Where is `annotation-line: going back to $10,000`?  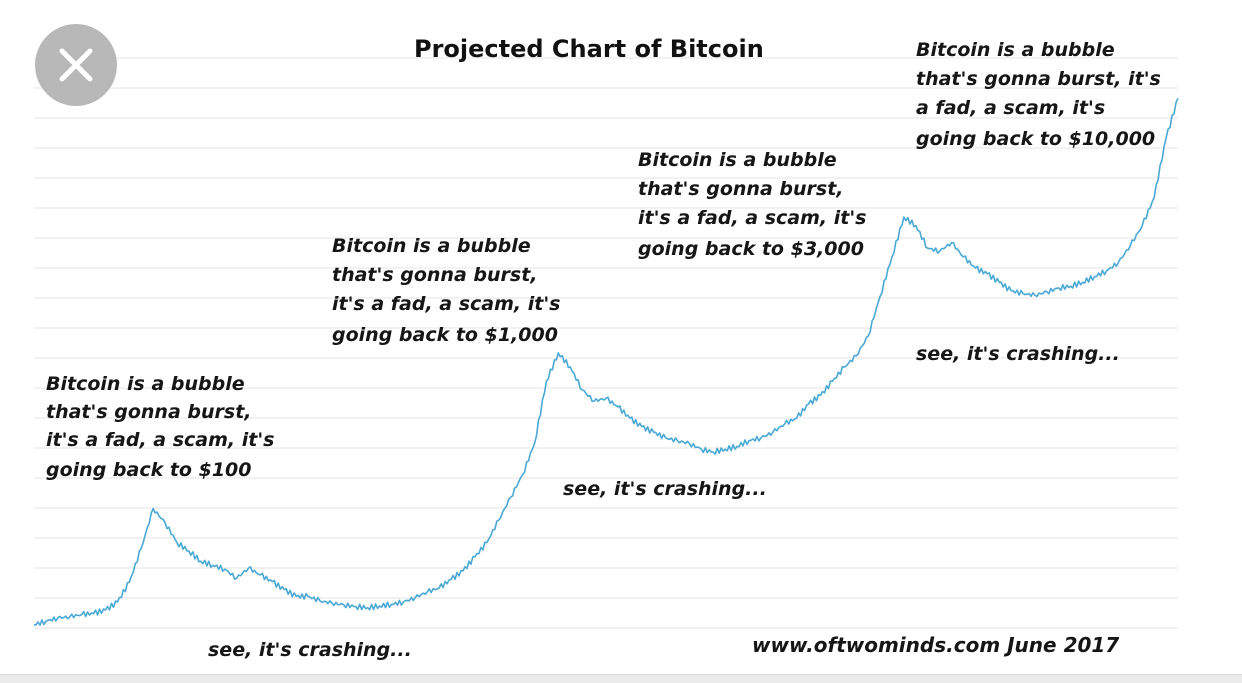
annotation-line: going back to $10,000 is located at coordinates (1035, 139).